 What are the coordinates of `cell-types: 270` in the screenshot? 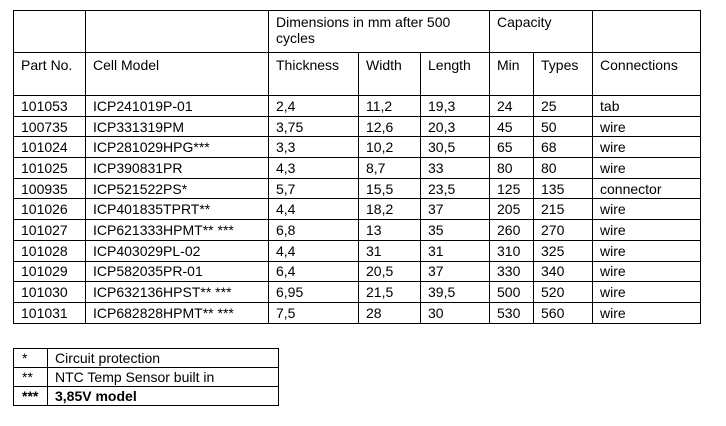 It's located at (563, 230).